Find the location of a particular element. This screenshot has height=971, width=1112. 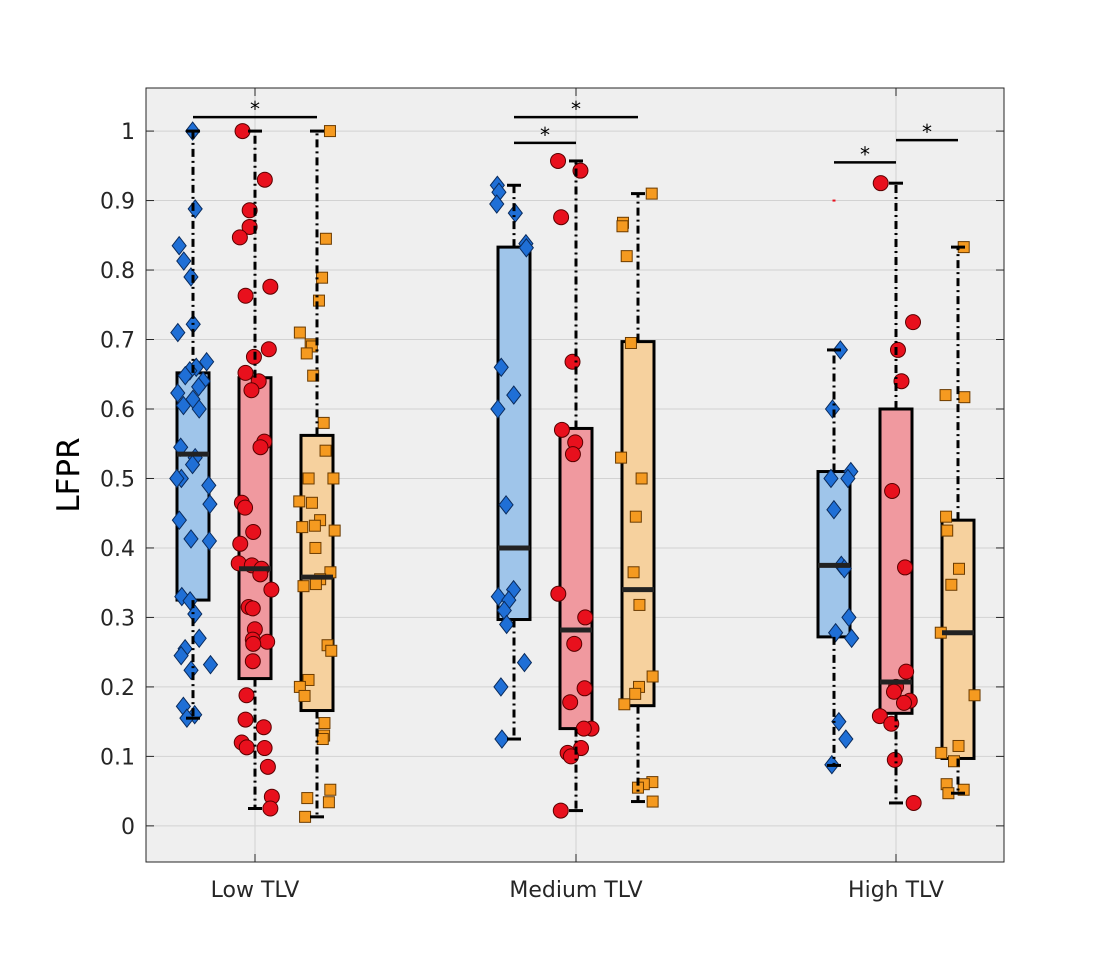

y-tick-label: 0.3 is located at coordinates (117, 618).